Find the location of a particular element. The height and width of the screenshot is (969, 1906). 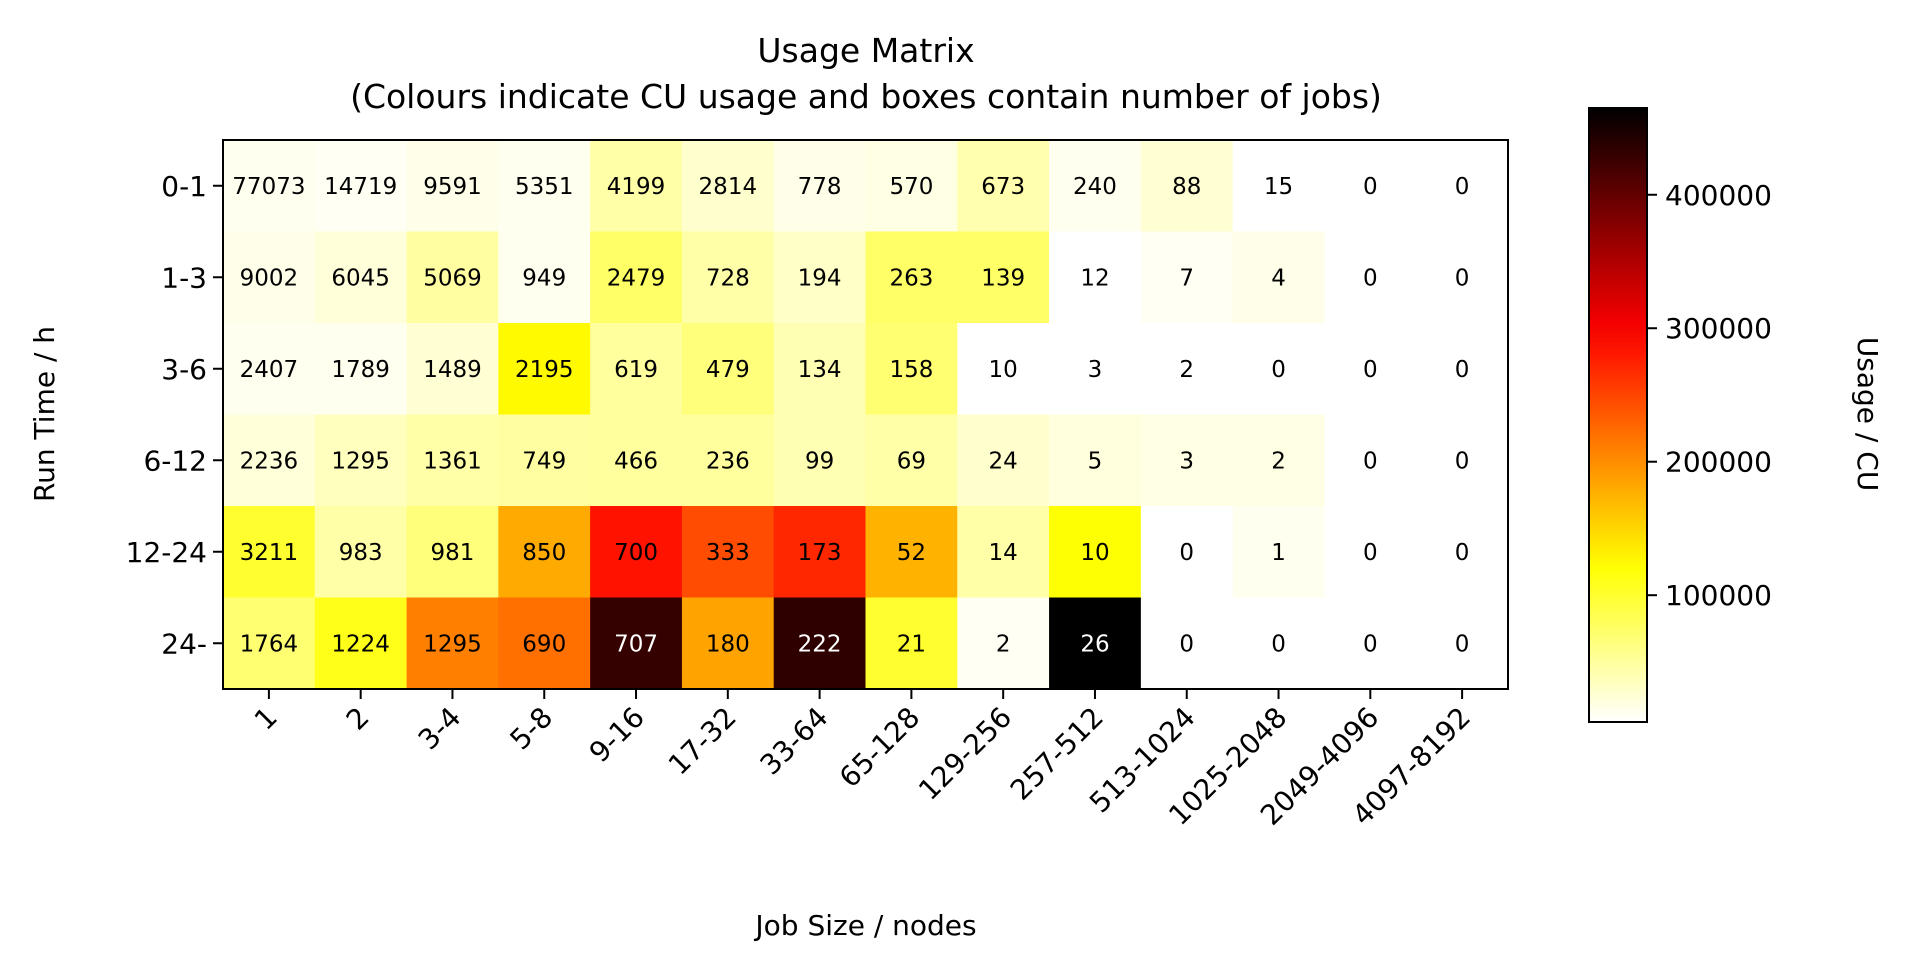

cell-job-count: 15 is located at coordinates (1278, 187).